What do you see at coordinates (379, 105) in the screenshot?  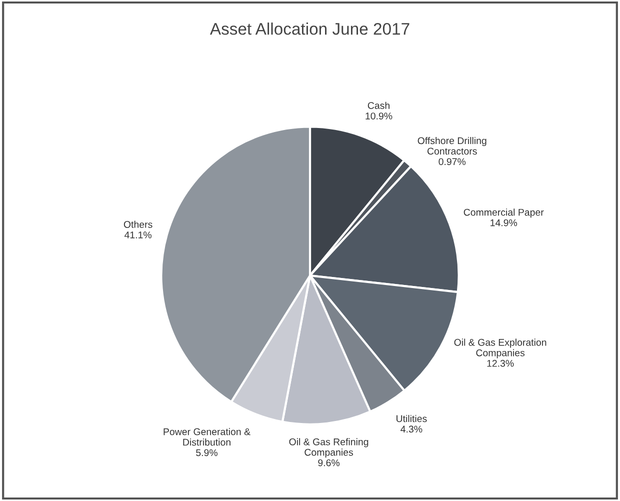 I see `slice-label: Cash` at bounding box center [379, 105].